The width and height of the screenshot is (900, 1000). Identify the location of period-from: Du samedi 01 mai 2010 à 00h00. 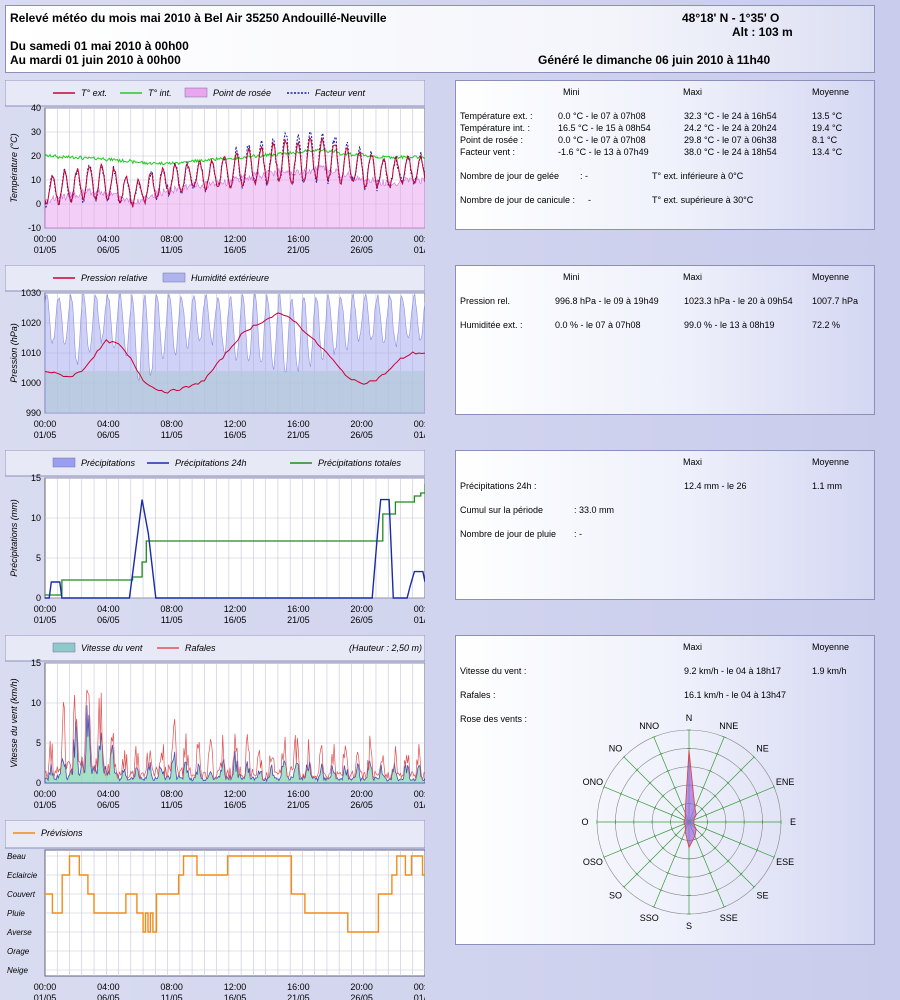
(99, 46).